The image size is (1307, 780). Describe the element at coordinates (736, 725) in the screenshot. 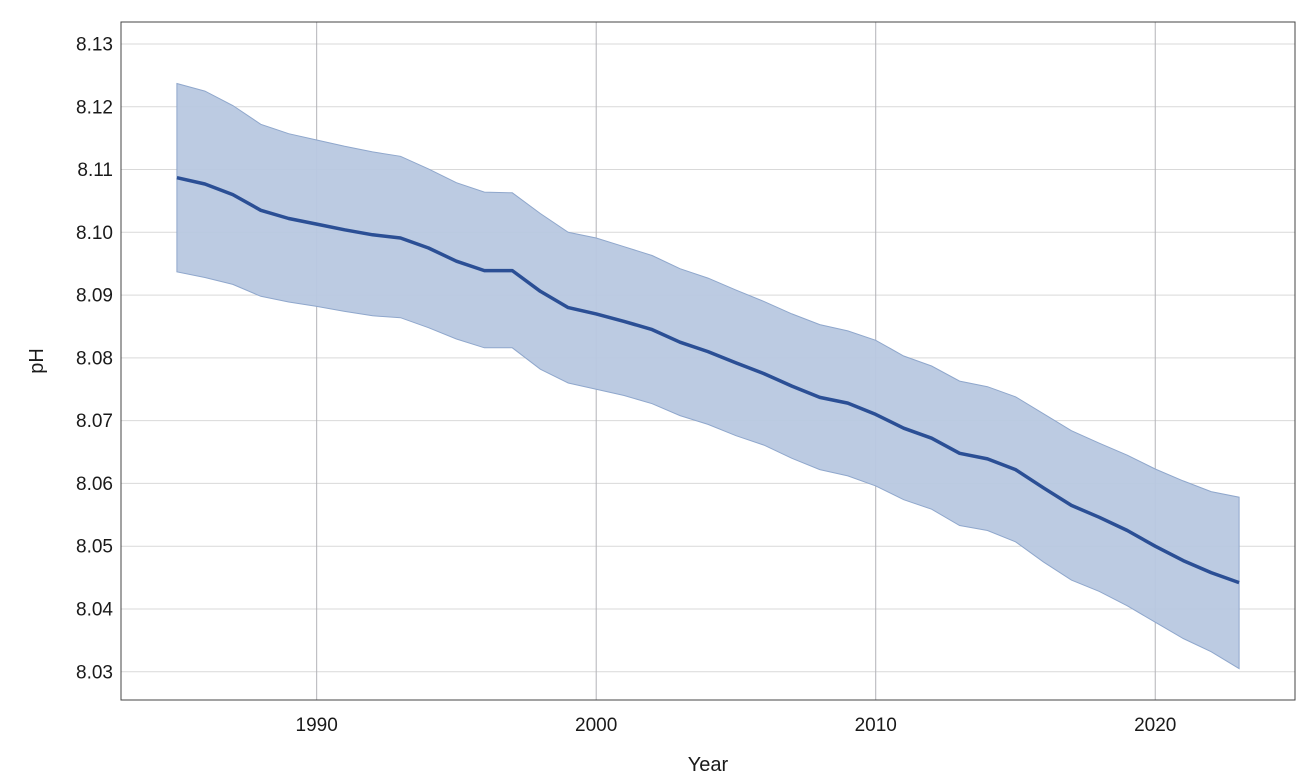

I see `x-axis-tick-labels: 1990 2000 2010 2020` at that location.